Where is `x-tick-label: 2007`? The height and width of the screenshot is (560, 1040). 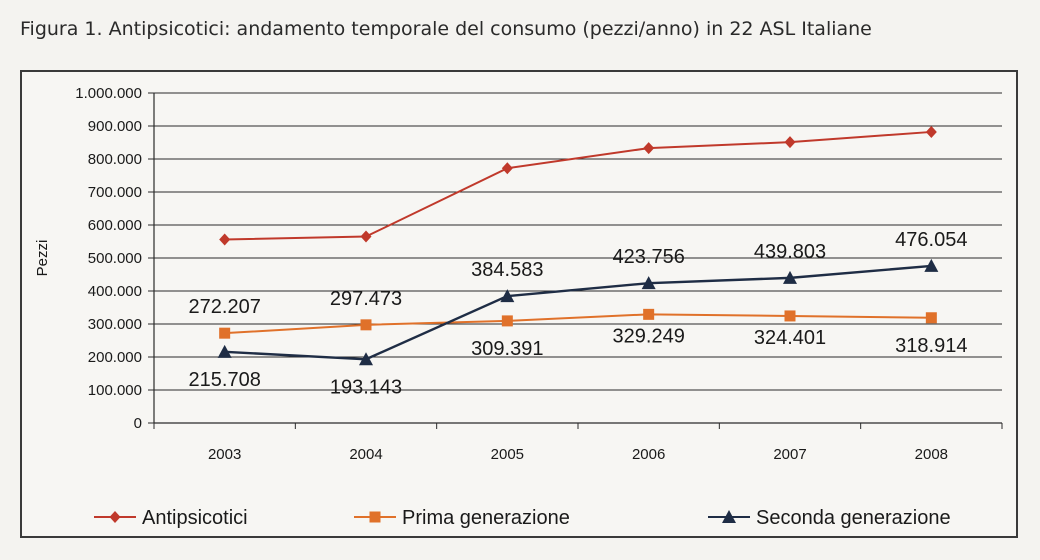
x-tick-label: 2007 is located at coordinates (789, 454).